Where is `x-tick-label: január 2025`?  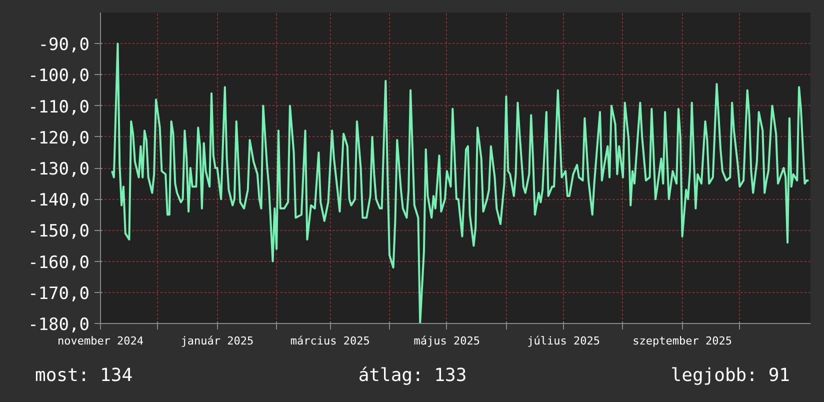
x-tick-label: január 2025 is located at coordinates (217, 341).